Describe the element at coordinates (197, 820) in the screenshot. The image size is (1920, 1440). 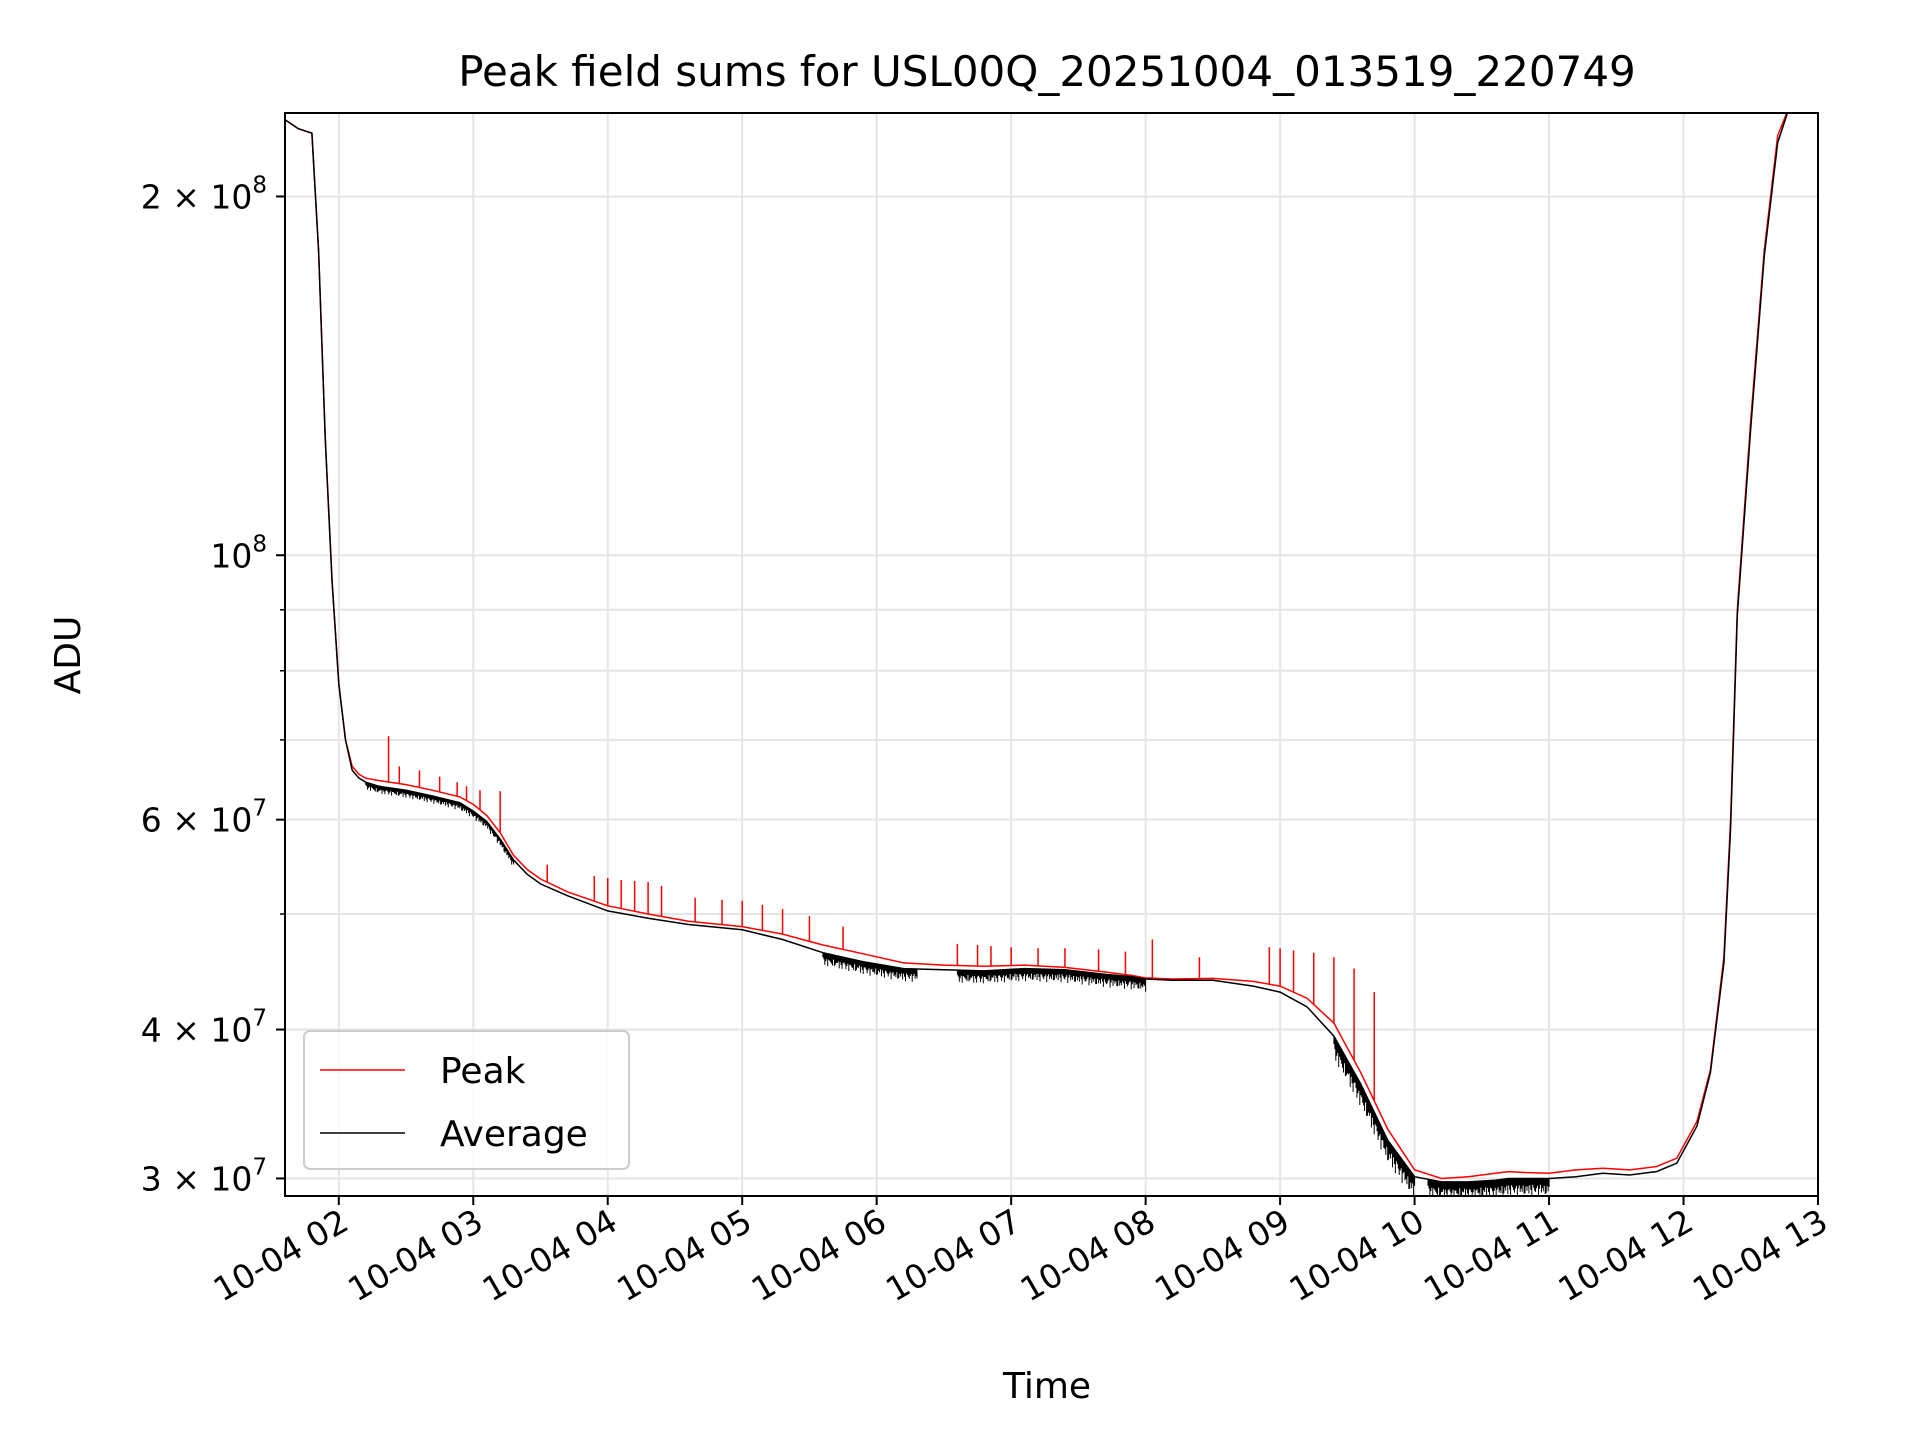
I see `y-tick-mantissa: 6 × 10` at that location.